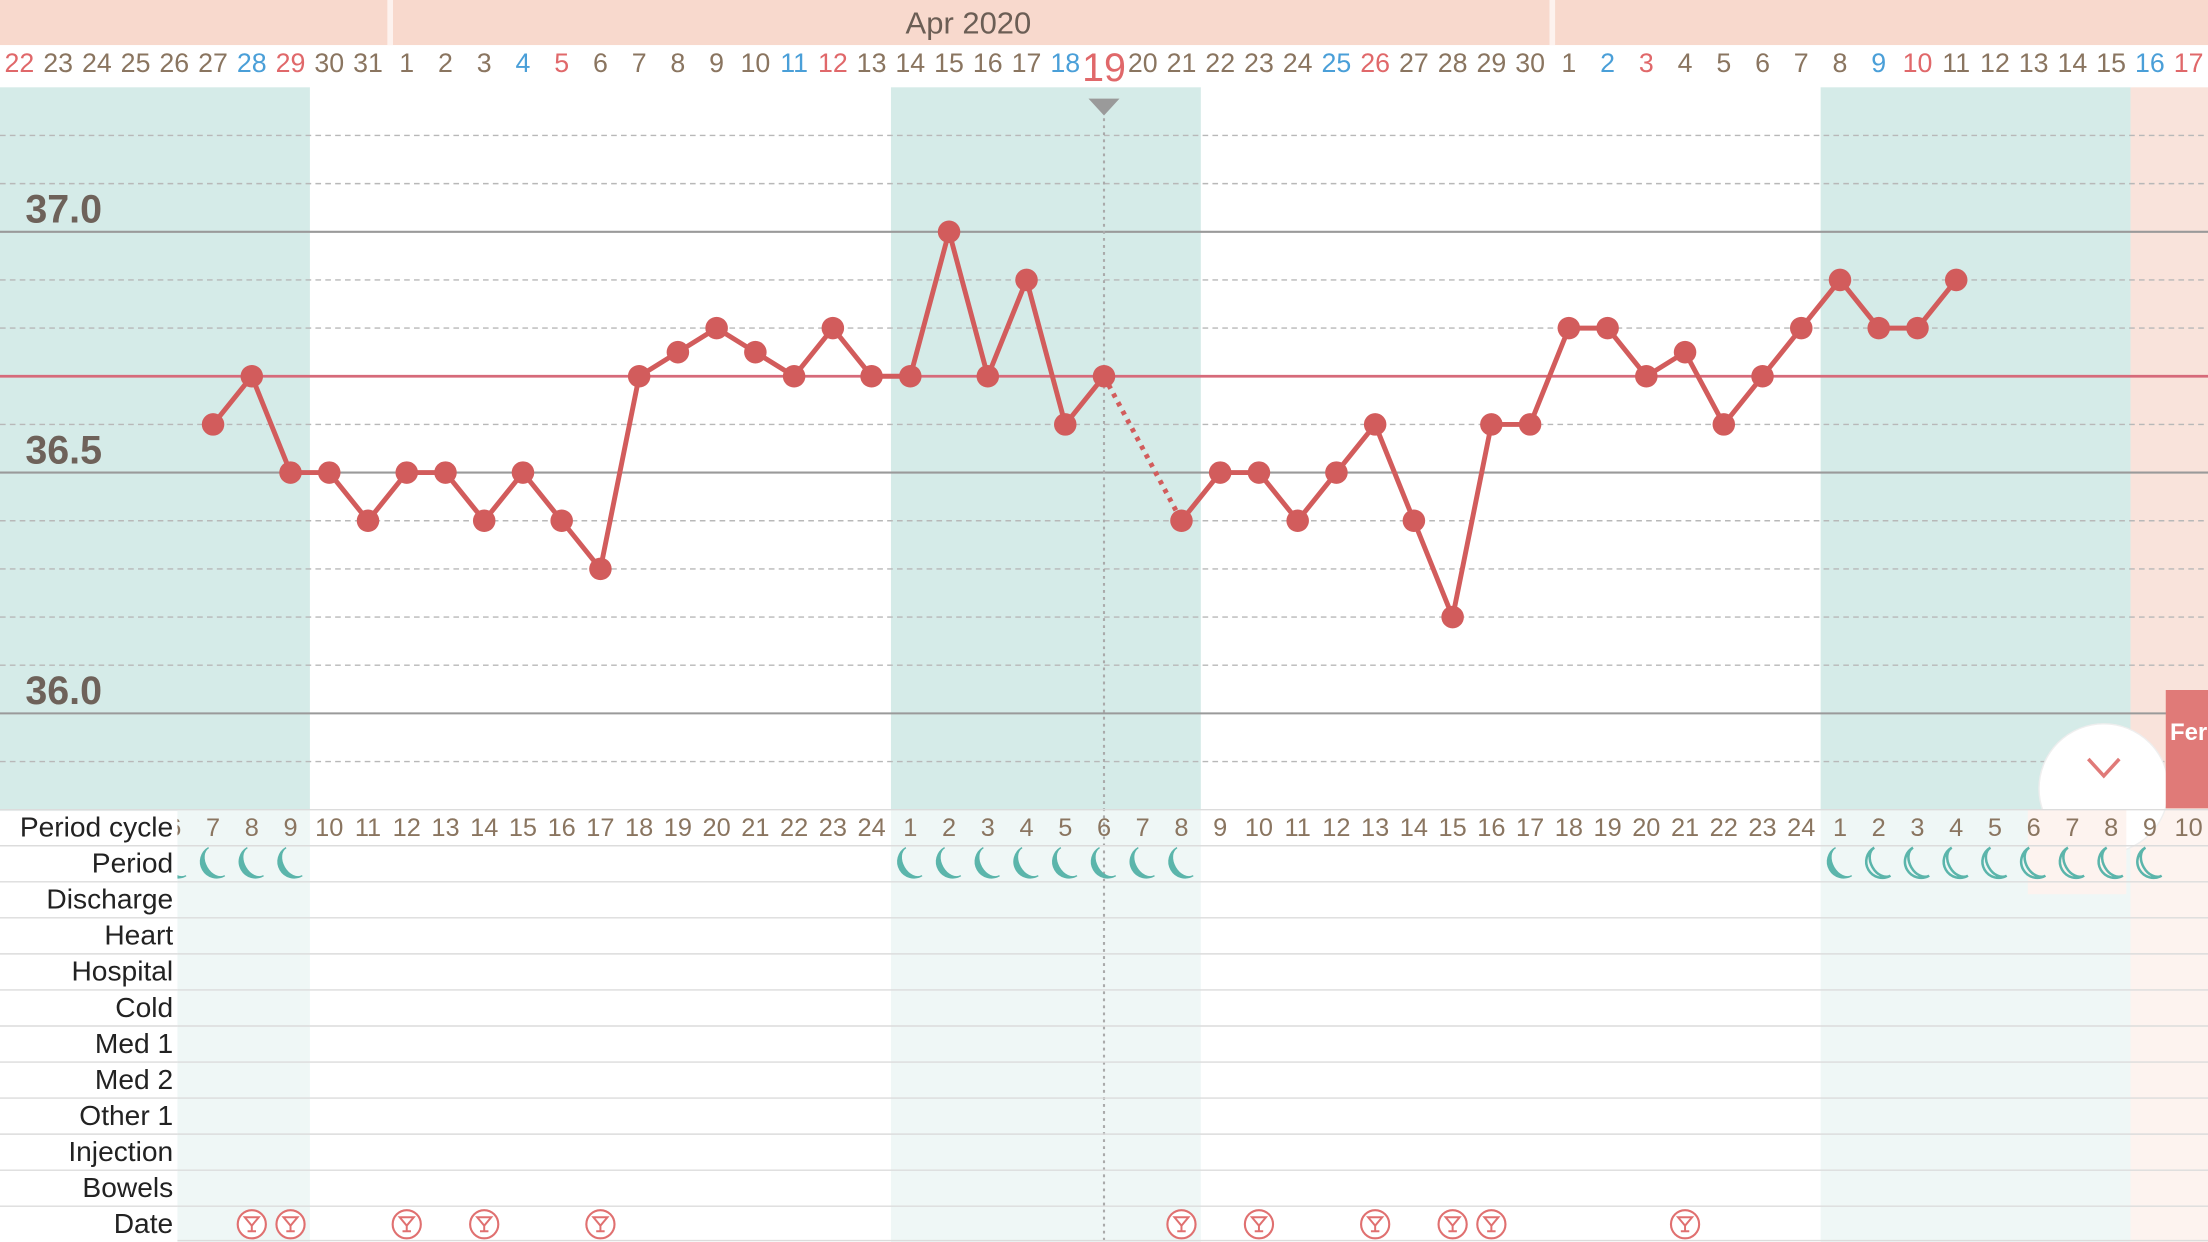 The width and height of the screenshot is (2208, 1242). What do you see at coordinates (1065, 63) in the screenshot?
I see `date-label: 18` at bounding box center [1065, 63].